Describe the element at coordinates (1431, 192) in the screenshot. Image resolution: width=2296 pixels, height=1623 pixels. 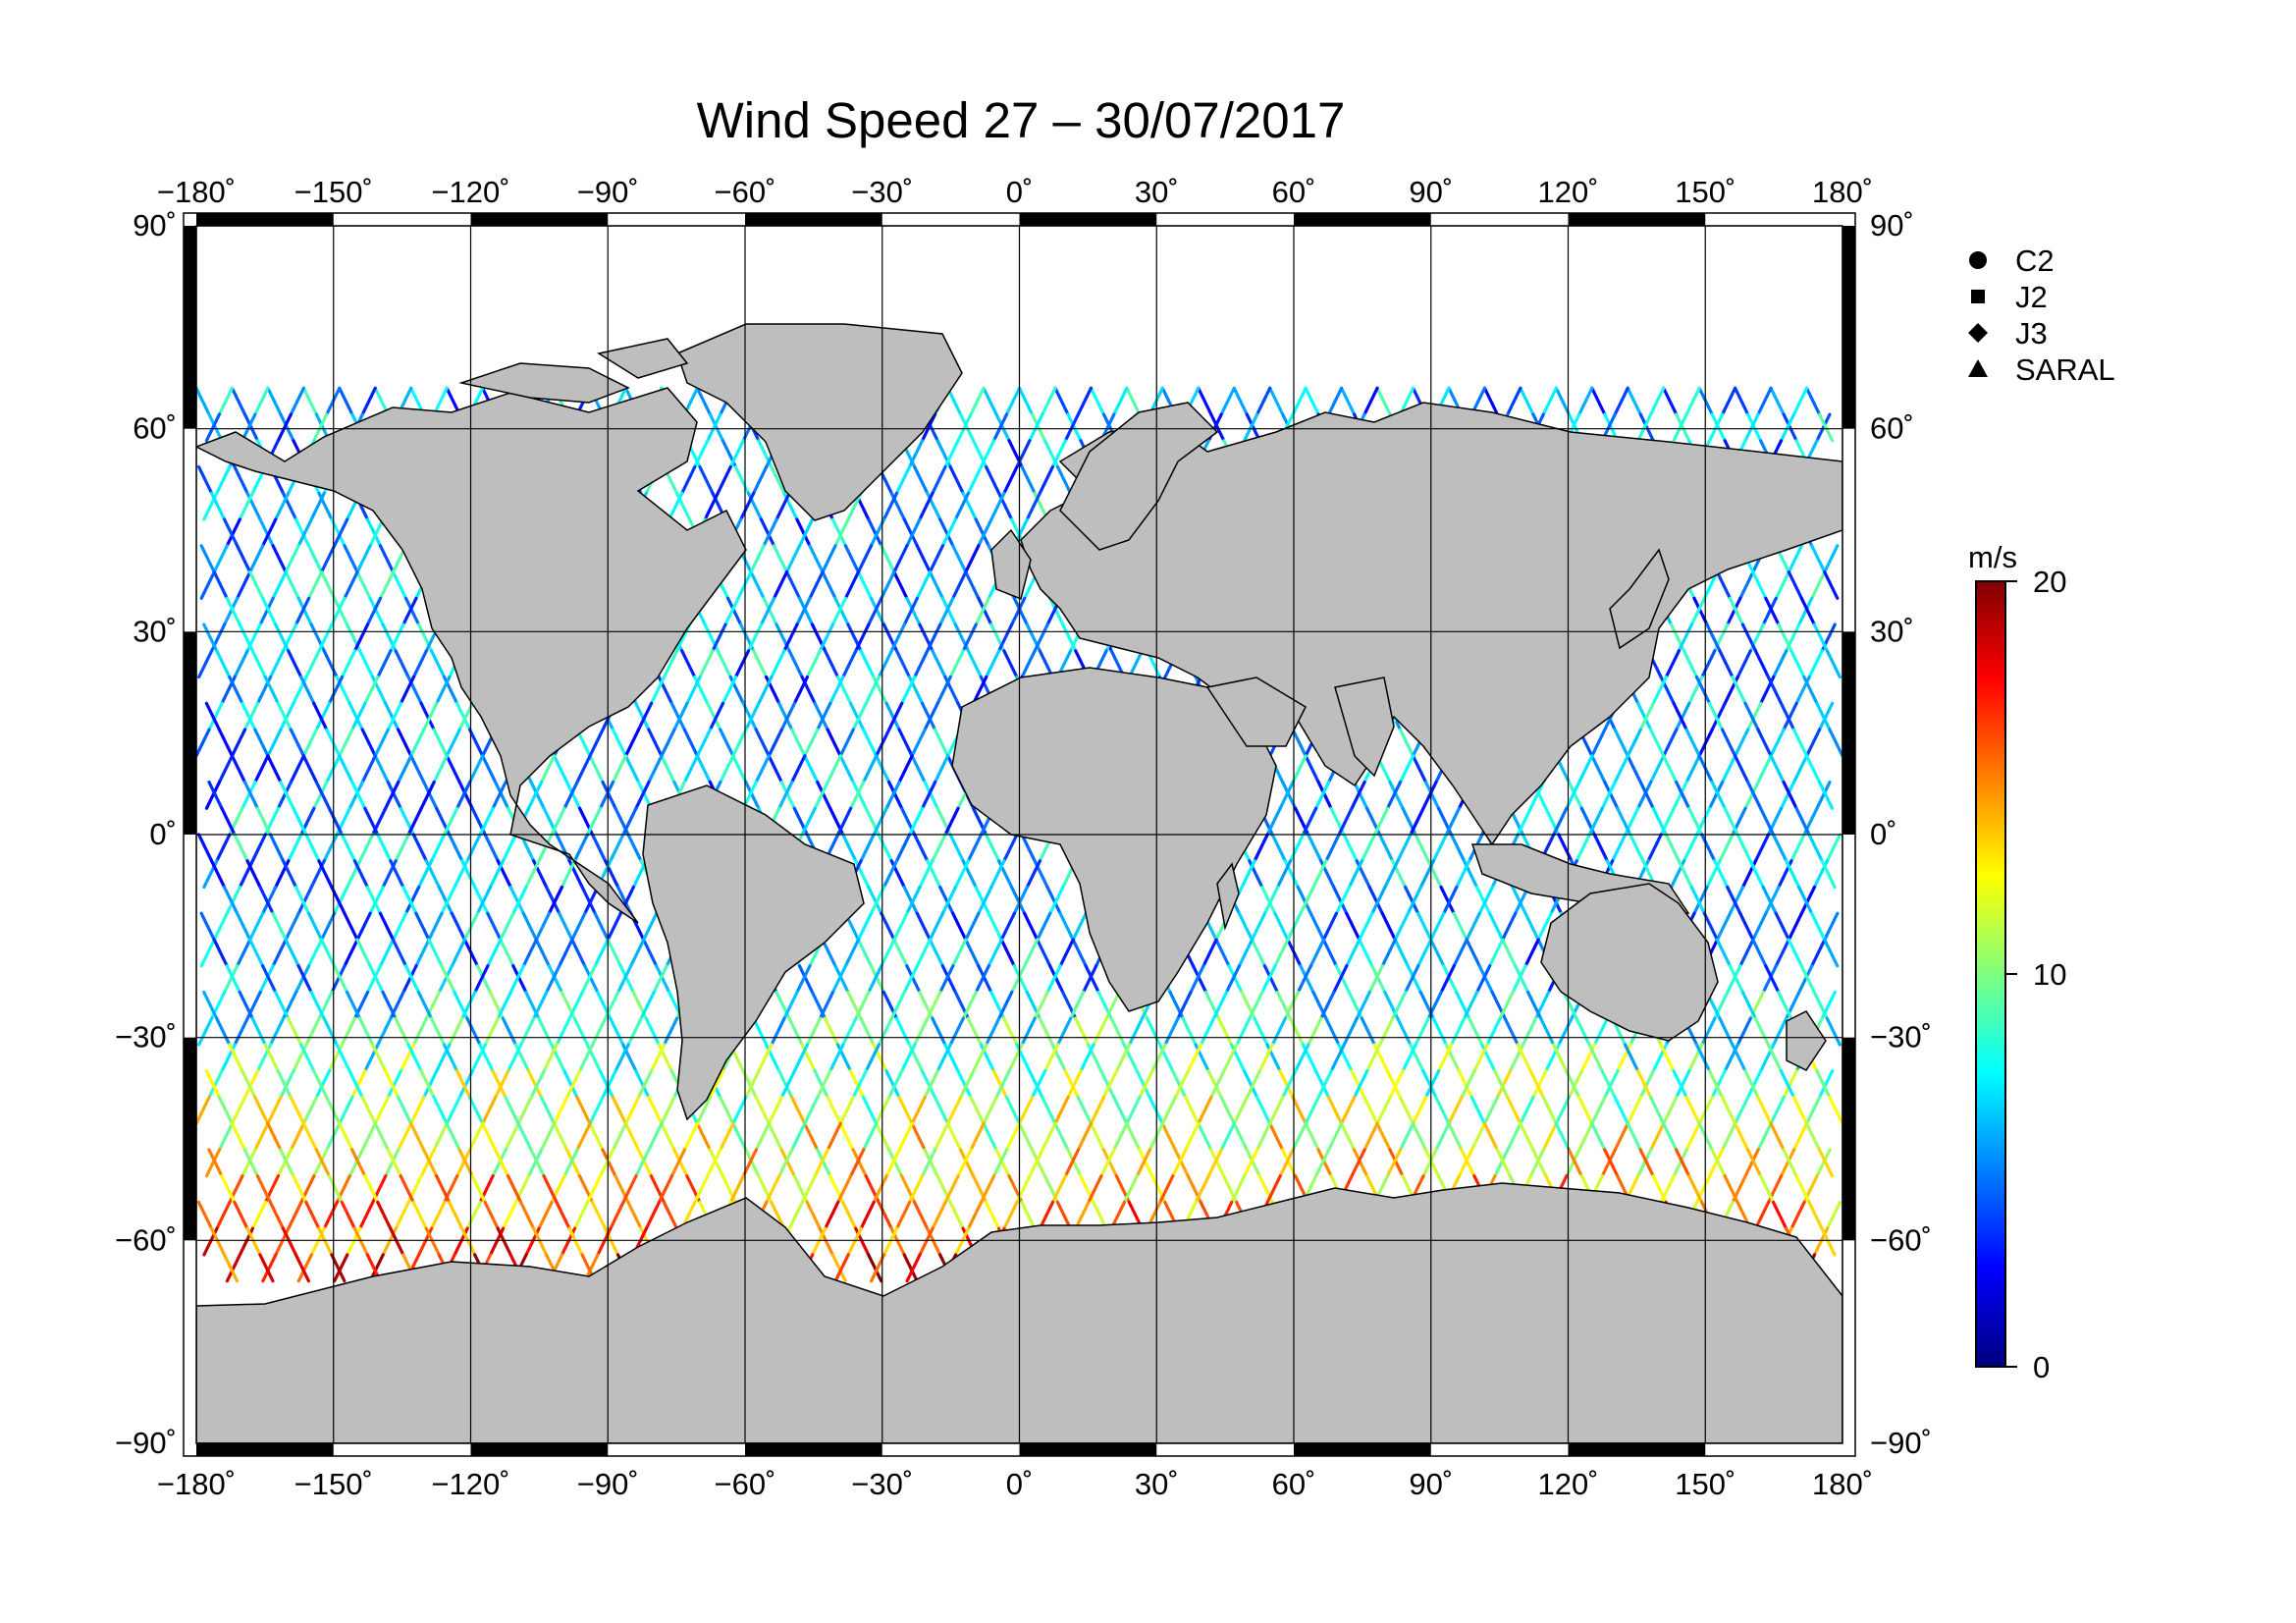
I see `lon-tick-label: 90˚` at that location.